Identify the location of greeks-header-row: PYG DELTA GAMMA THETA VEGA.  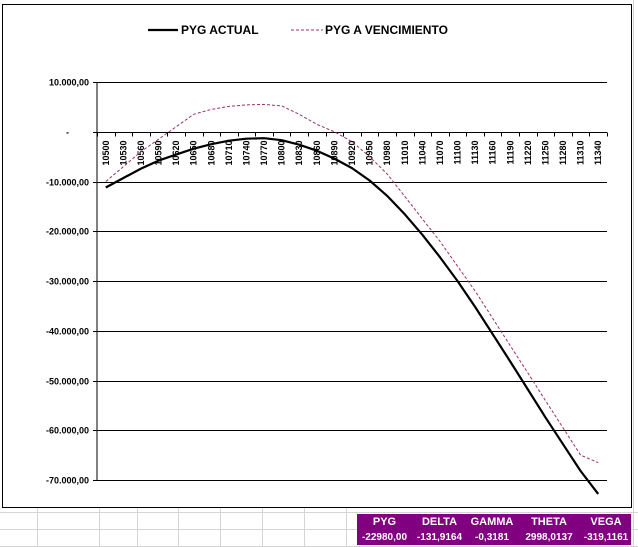
(494, 522).